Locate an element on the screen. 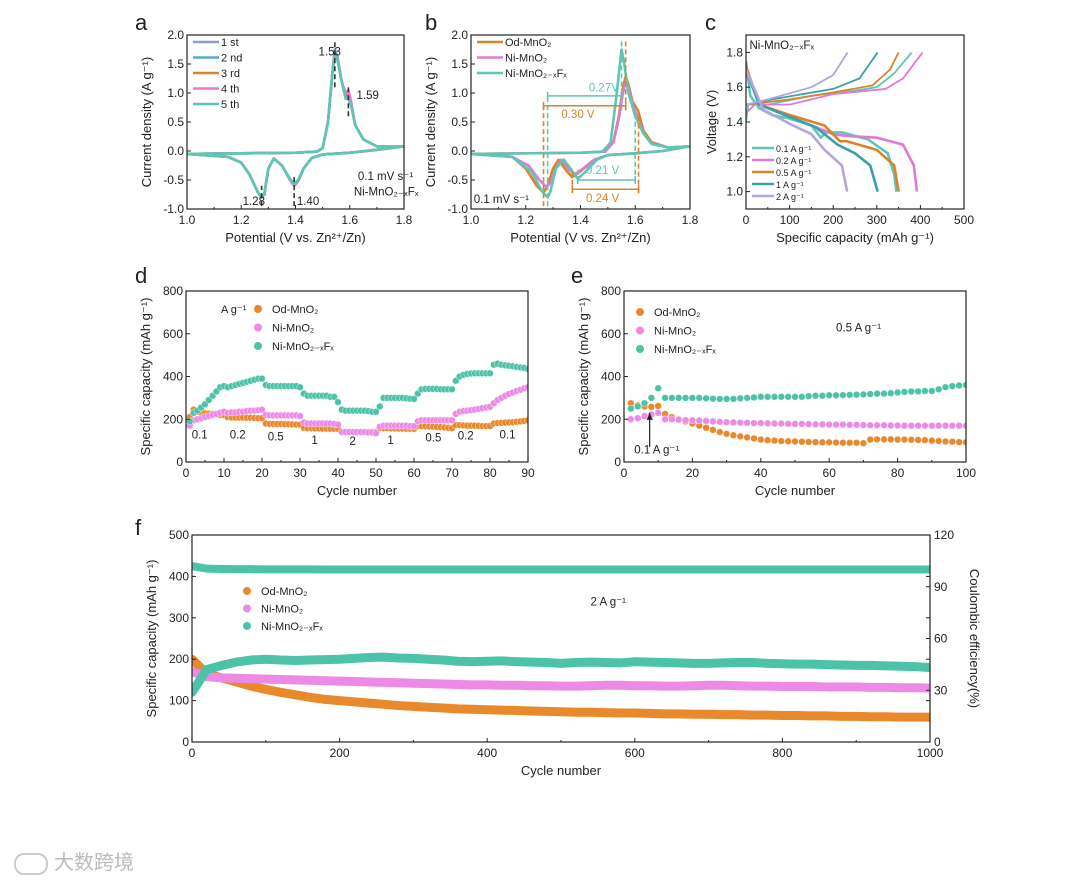  x-tick-label: 80 is located at coordinates (898, 473).